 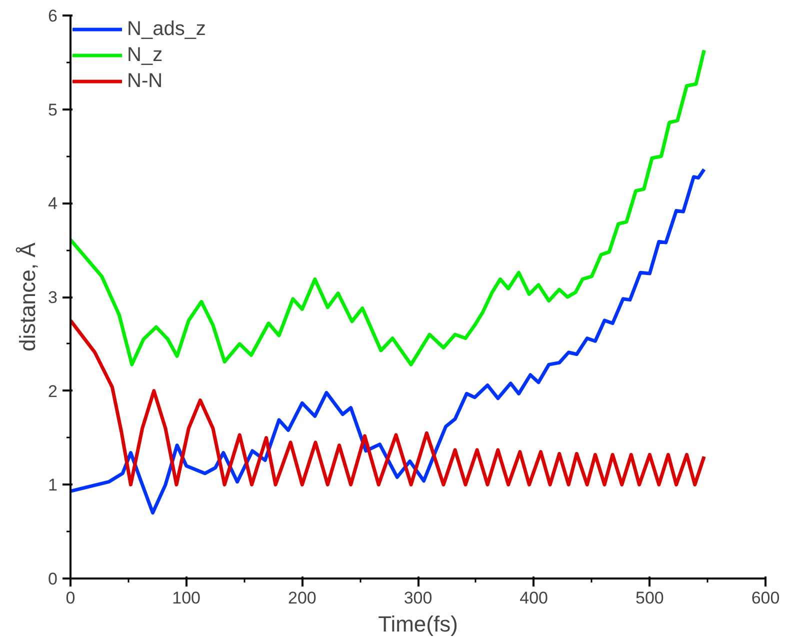 What do you see at coordinates (166, 29) in the screenshot?
I see `legend-label: N_ads_z` at bounding box center [166, 29].